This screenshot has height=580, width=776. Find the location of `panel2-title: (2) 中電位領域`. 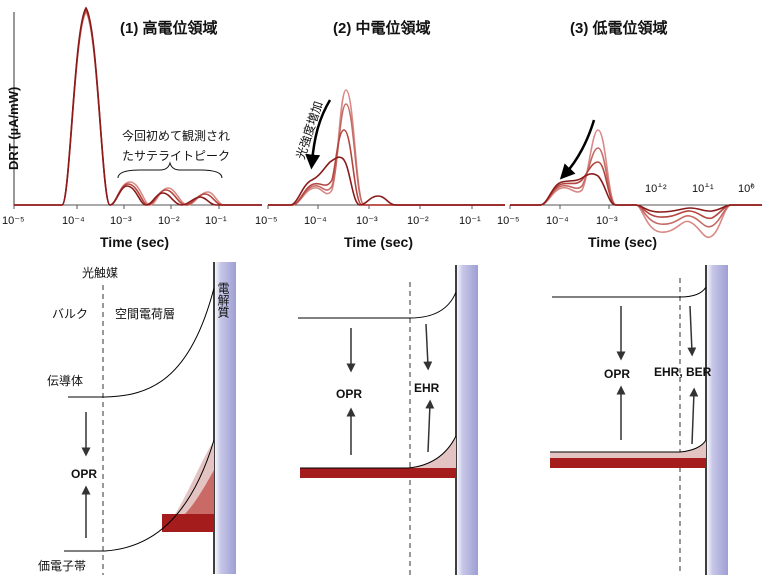

panel2-title: (2) 中電位領域 is located at coordinates (382, 28).